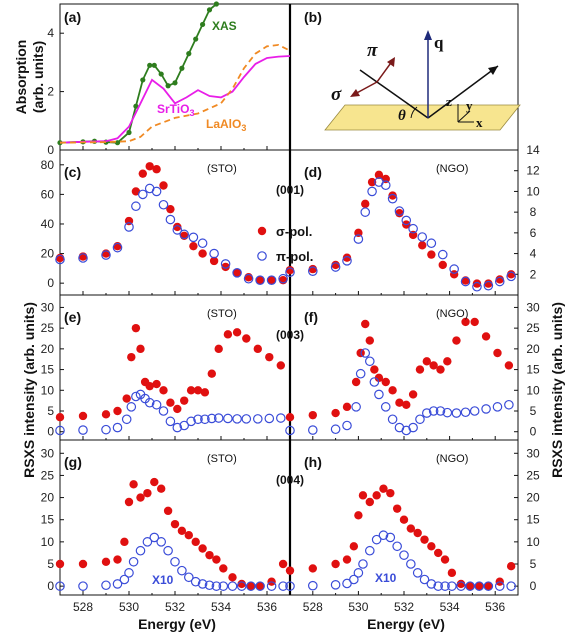 This screenshot has height=640, width=575. What do you see at coordinates (533, 150) in the screenshot?
I see `y-tick-label-d-14: 14` at bounding box center [533, 150].